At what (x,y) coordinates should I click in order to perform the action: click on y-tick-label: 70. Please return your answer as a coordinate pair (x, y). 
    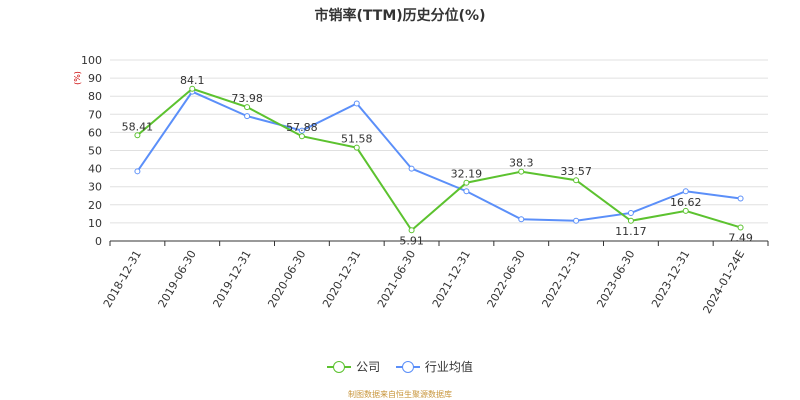
    Looking at the image, I should click on (95, 114).